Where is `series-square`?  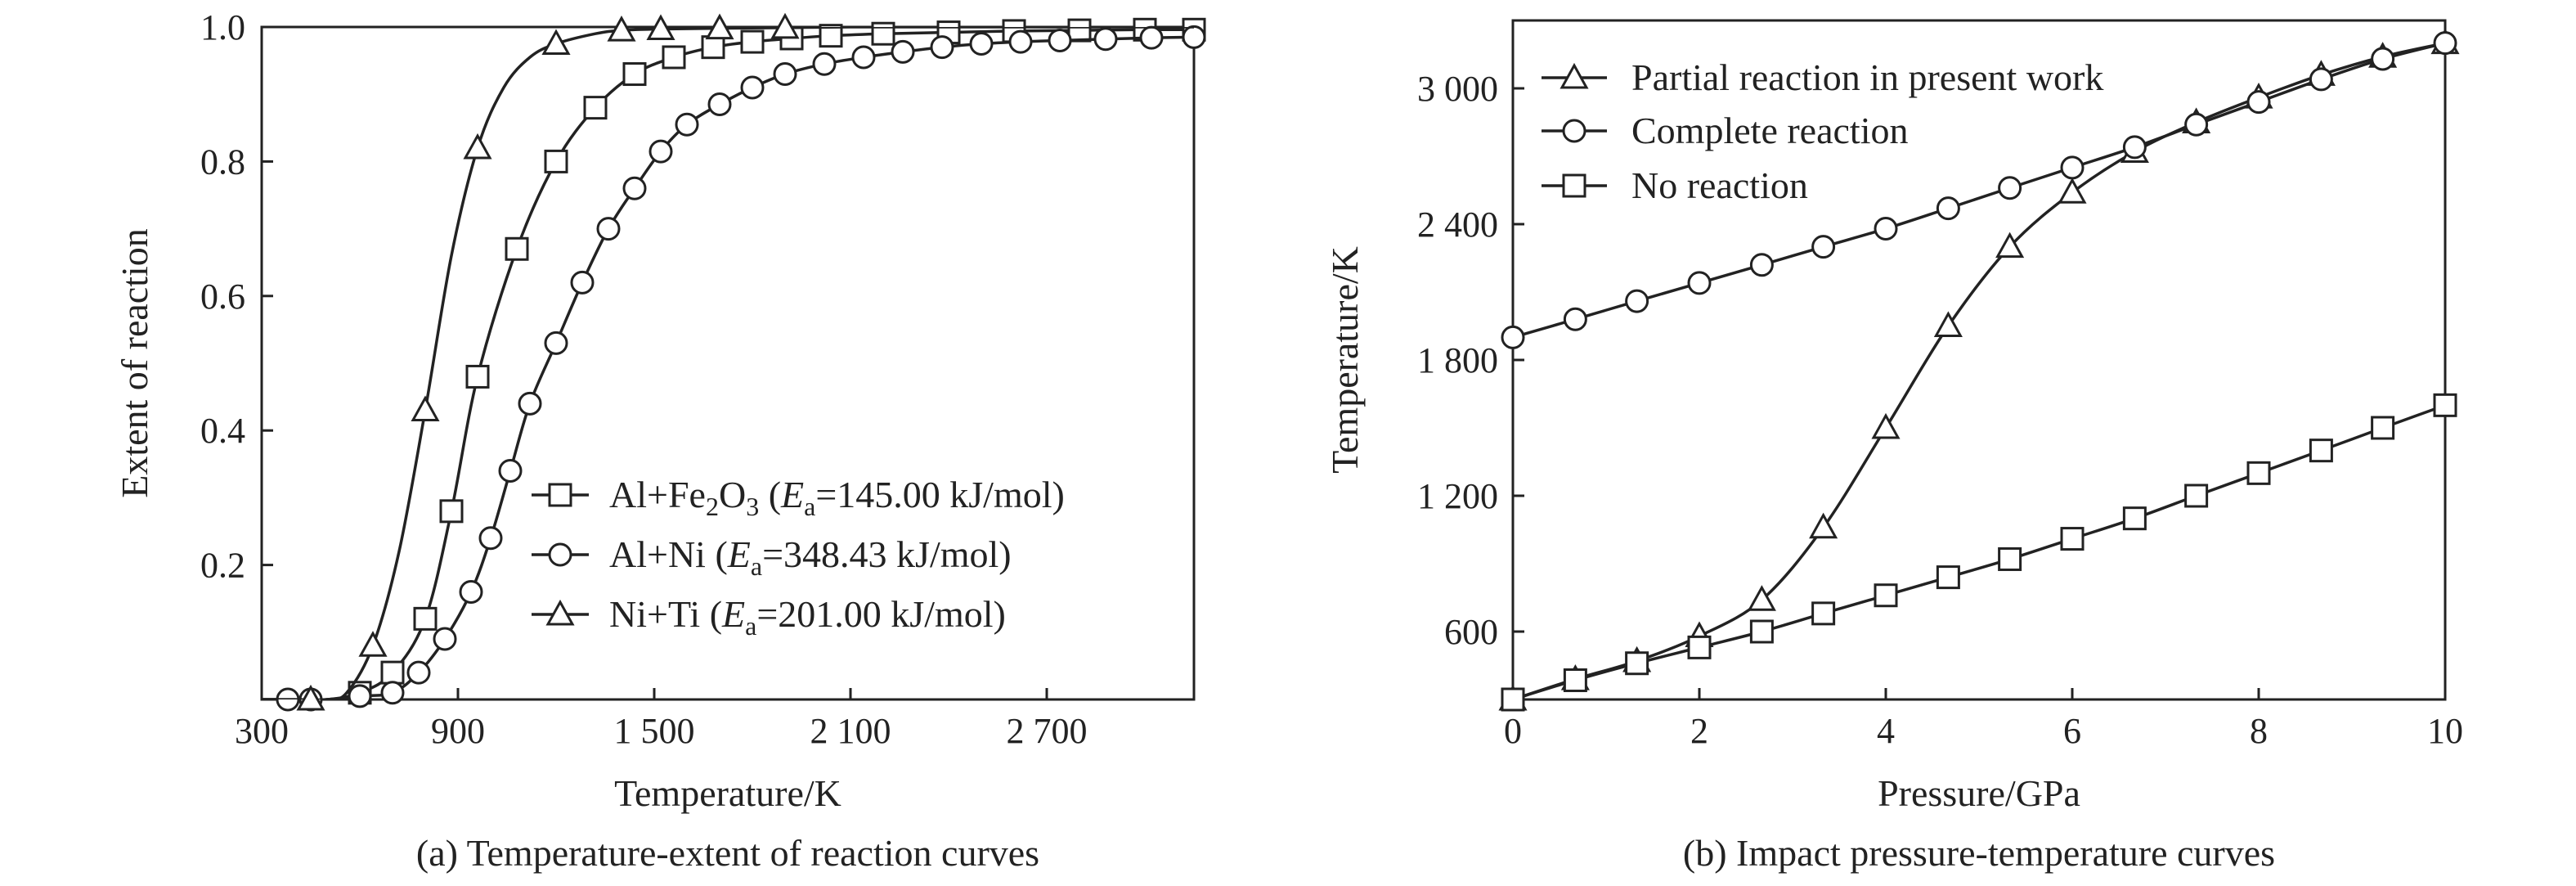
series-square is located at coordinates (1979, 552).